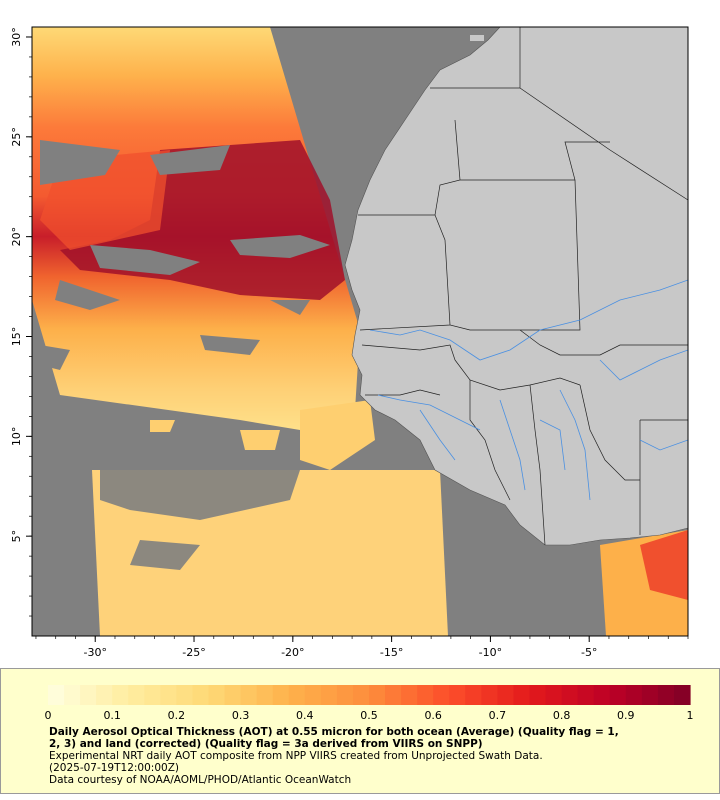 The height and width of the screenshot is (800, 720). Describe the element at coordinates (94, 652) in the screenshot. I see `lon-tick-label: -30°` at that location.